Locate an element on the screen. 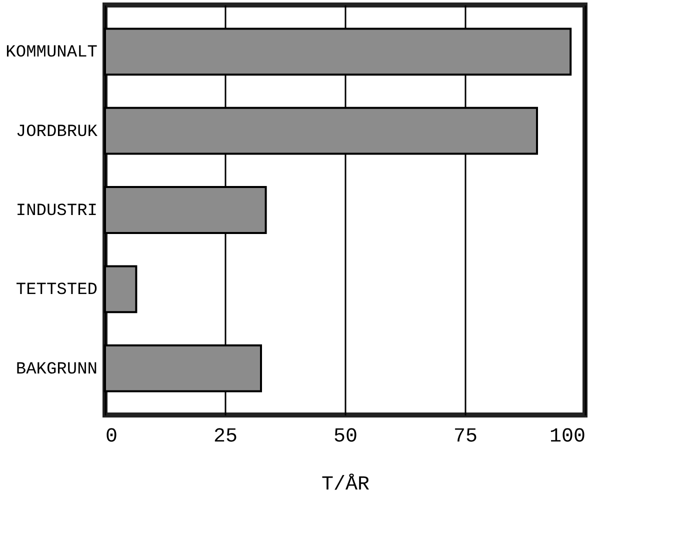 The height and width of the screenshot is (554, 692). x-tick-label: 0 is located at coordinates (112, 437).